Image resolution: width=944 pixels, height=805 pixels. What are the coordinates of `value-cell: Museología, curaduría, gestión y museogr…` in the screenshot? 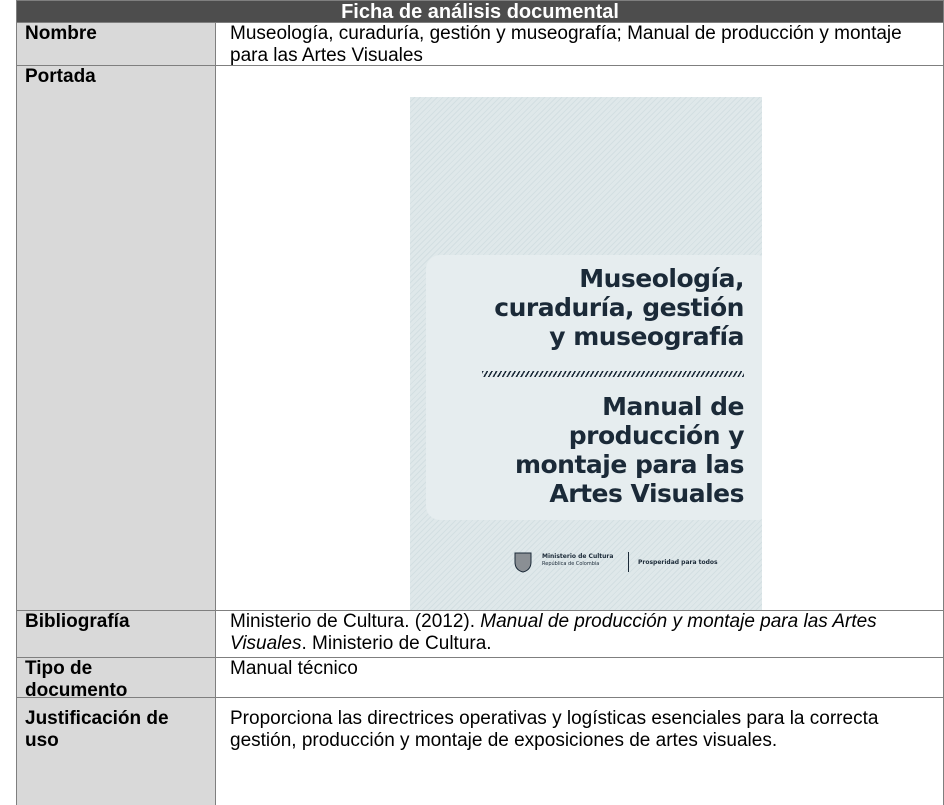 It's located at (579, 44).